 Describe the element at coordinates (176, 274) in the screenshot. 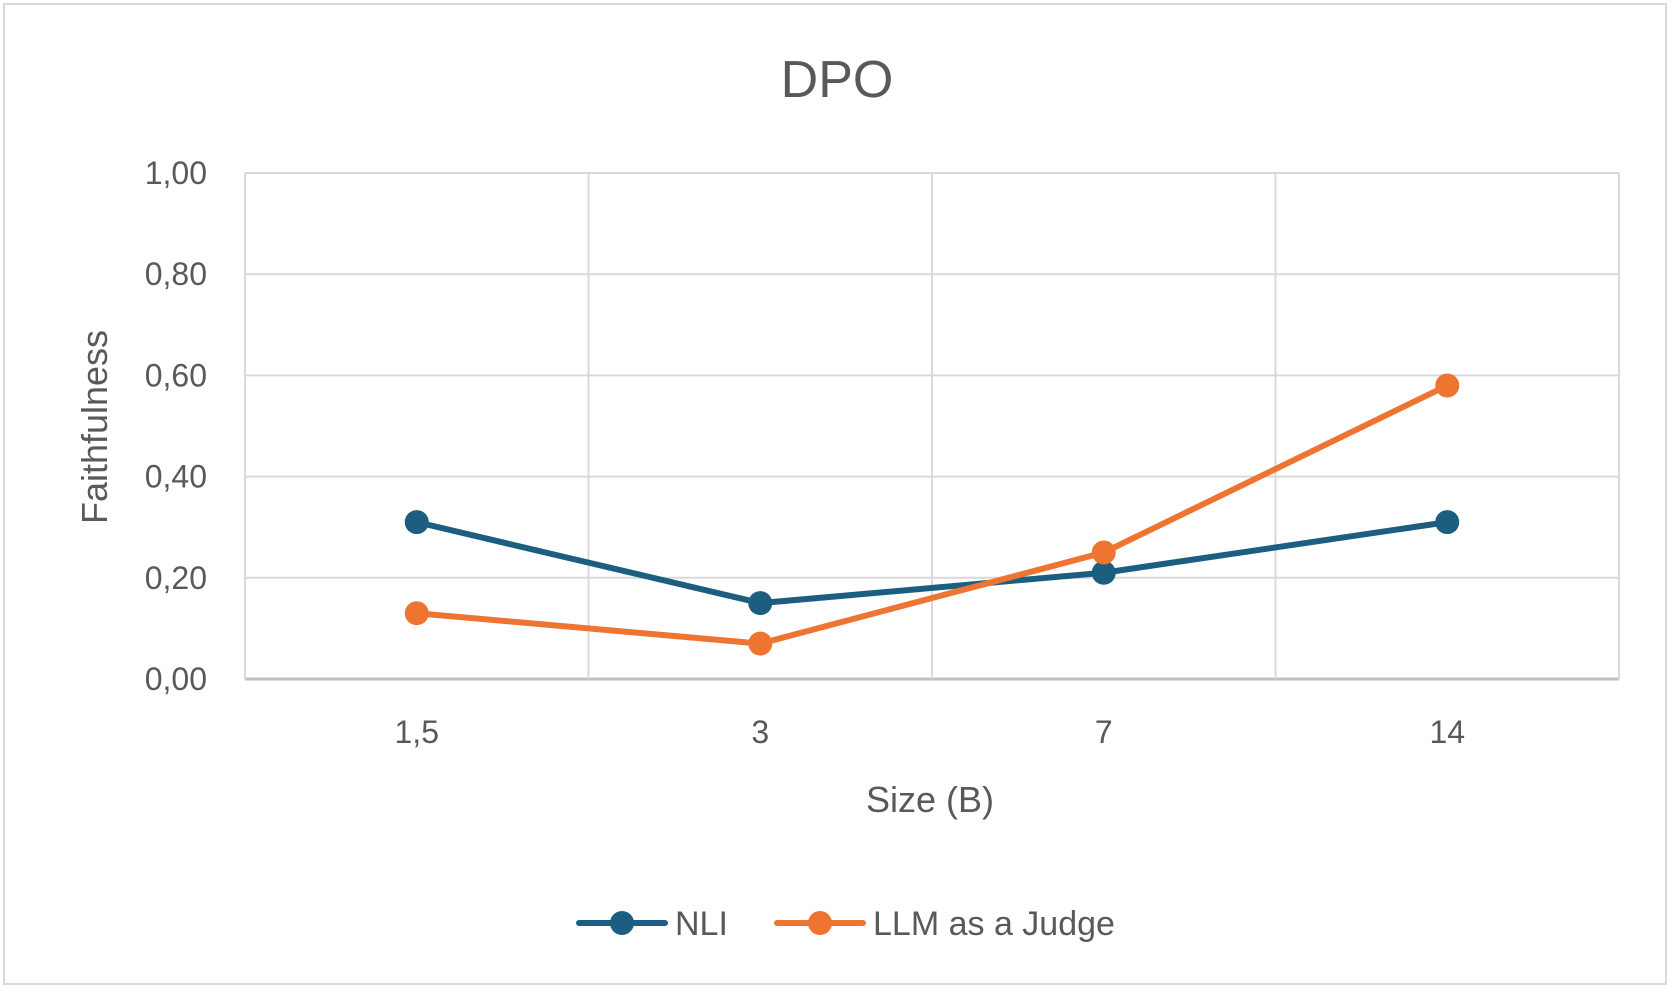

I see `y-tick-label: 0,80` at that location.